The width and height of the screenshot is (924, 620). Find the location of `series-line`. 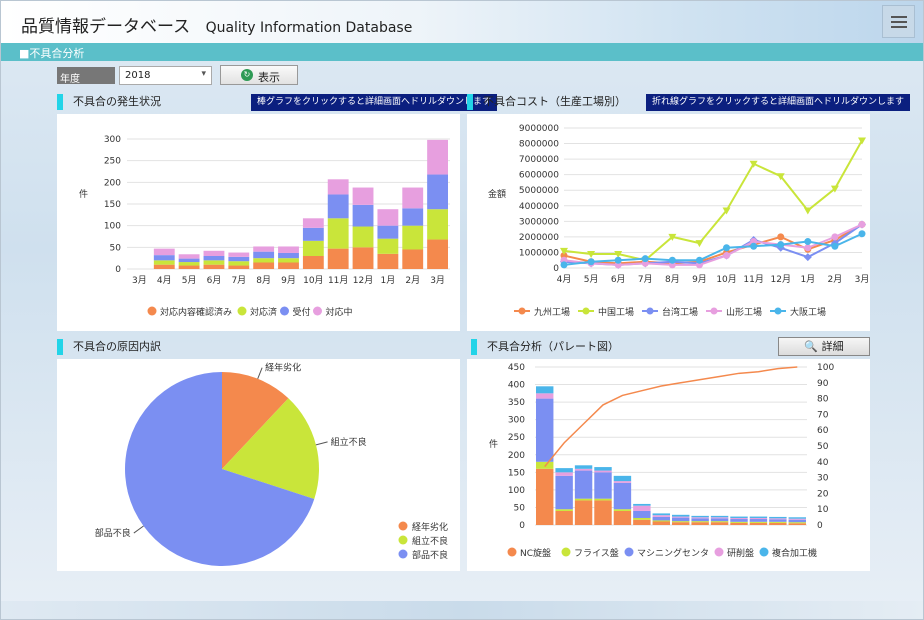

series-line is located at coordinates (713, 244).